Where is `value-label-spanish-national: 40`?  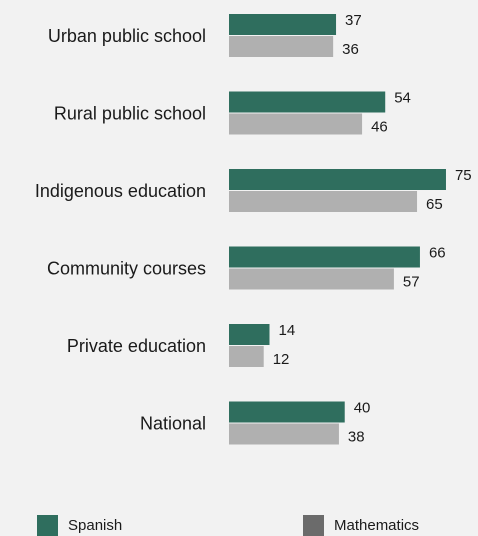
value-label-spanish-national: 40 is located at coordinates (362, 407).